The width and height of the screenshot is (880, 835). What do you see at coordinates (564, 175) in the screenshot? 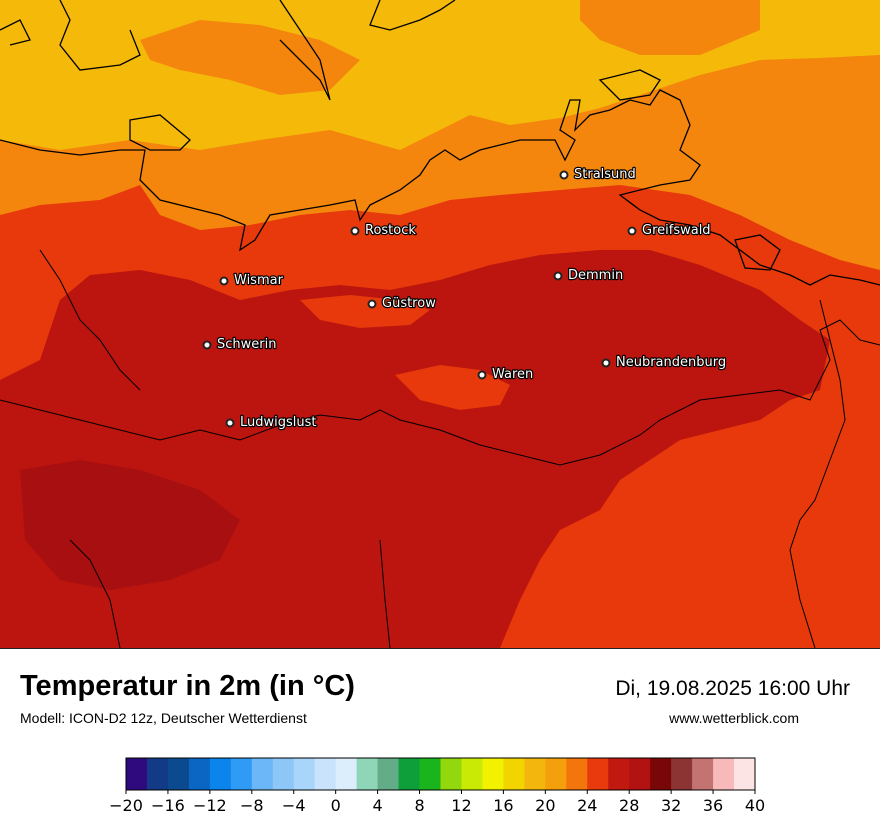
I see `city-dot-stralsund` at bounding box center [564, 175].